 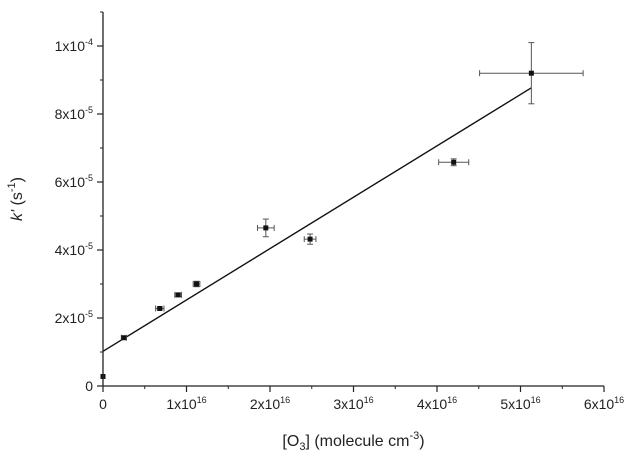 What do you see at coordinates (186, 403) in the screenshot?
I see `x-tick-label: 1x10¹⁶` at bounding box center [186, 403].